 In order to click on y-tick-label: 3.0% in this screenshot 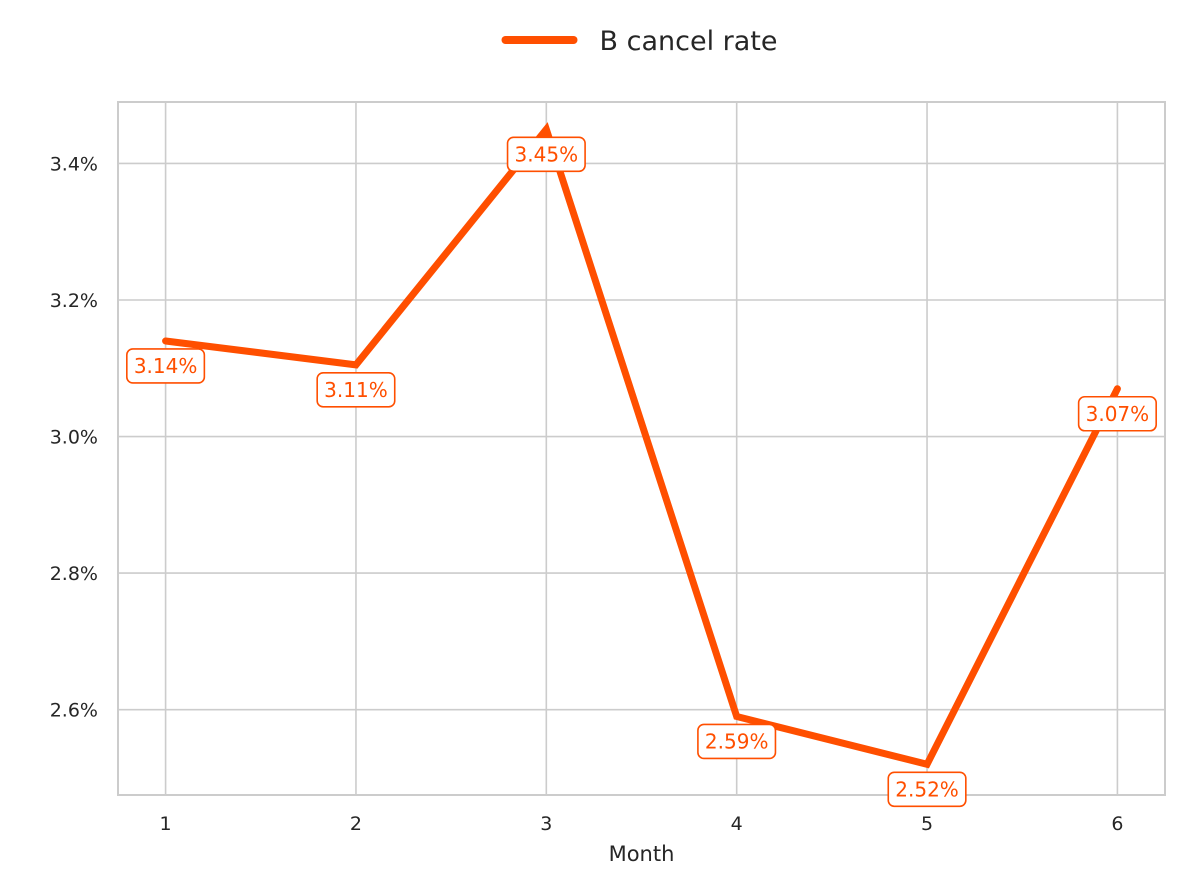, I will do `click(74, 438)`.